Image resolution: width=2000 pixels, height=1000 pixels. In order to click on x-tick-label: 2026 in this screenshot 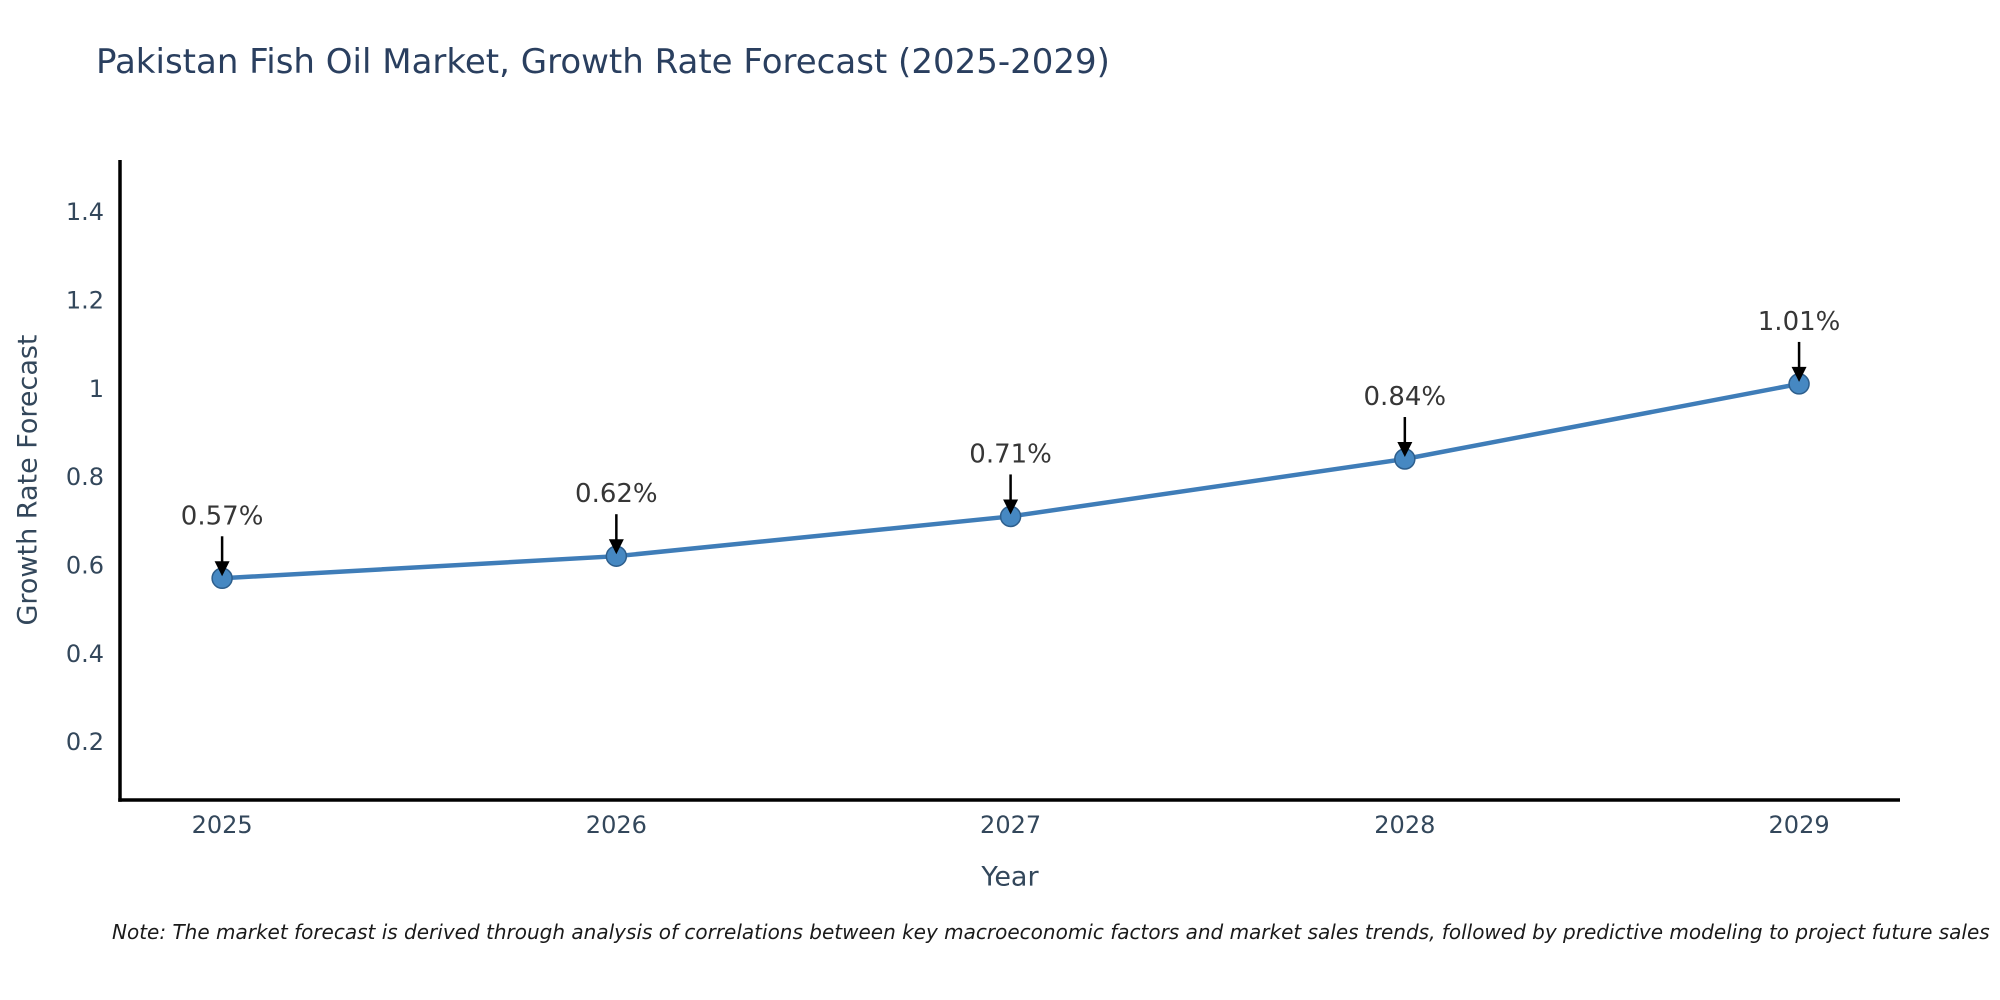, I will do `click(616, 825)`.